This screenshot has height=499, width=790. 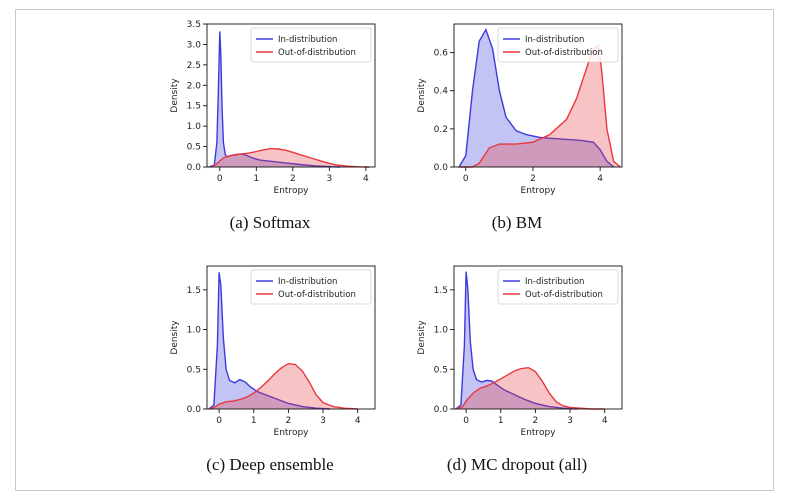 What do you see at coordinates (194, 45) in the screenshot?
I see `y-tick-label: 3.0` at bounding box center [194, 45].